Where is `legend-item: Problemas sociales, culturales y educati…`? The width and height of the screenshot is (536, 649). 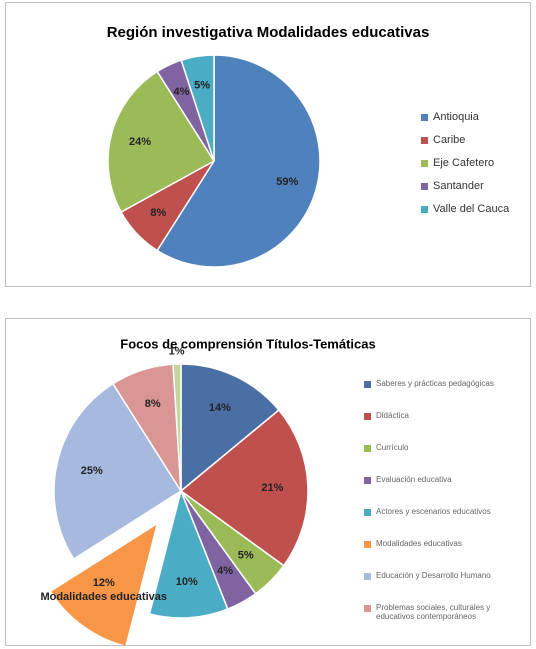 legend-item: Problemas sociales, culturales y educati… is located at coordinates (446, 619).